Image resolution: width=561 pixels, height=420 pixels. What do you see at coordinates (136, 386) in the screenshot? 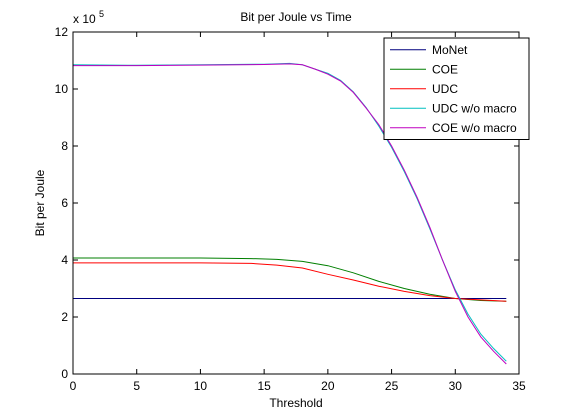
I see `x-tick-label: 5` at bounding box center [136, 386].